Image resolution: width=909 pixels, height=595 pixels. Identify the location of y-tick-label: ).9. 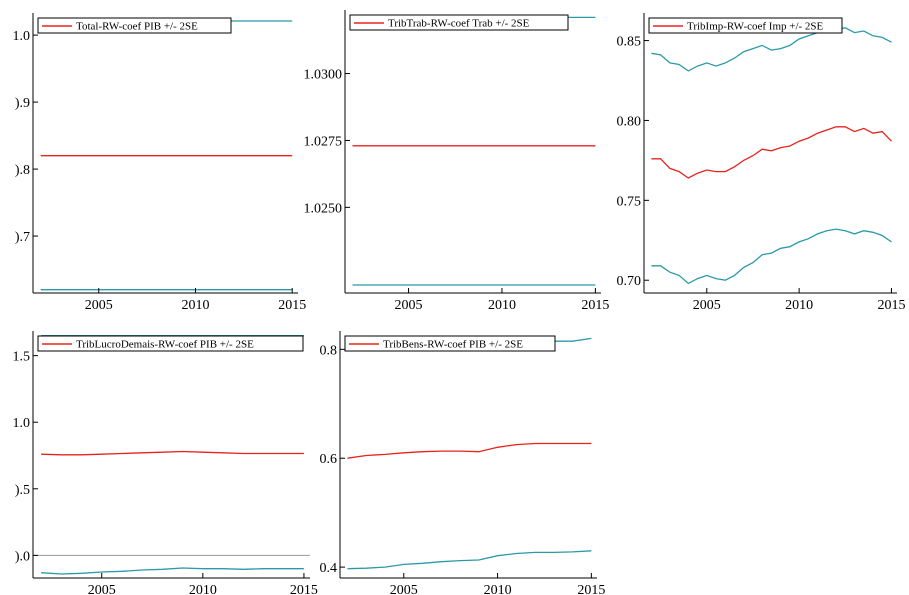
(22, 103).